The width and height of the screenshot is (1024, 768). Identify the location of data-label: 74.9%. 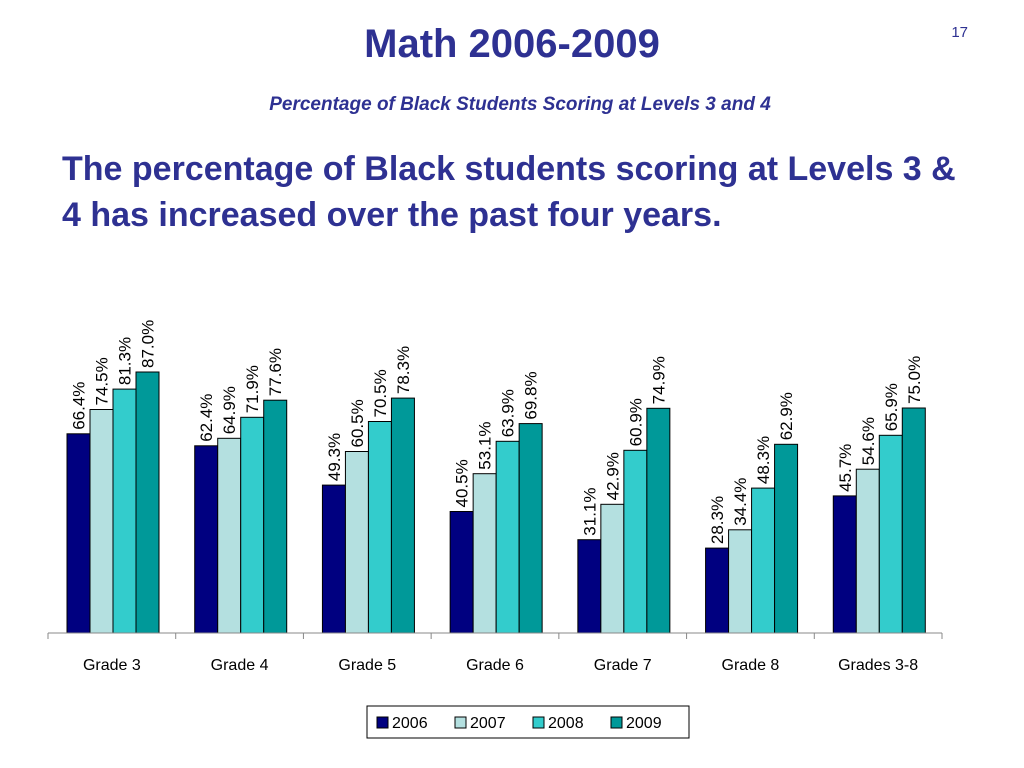
(658, 380).